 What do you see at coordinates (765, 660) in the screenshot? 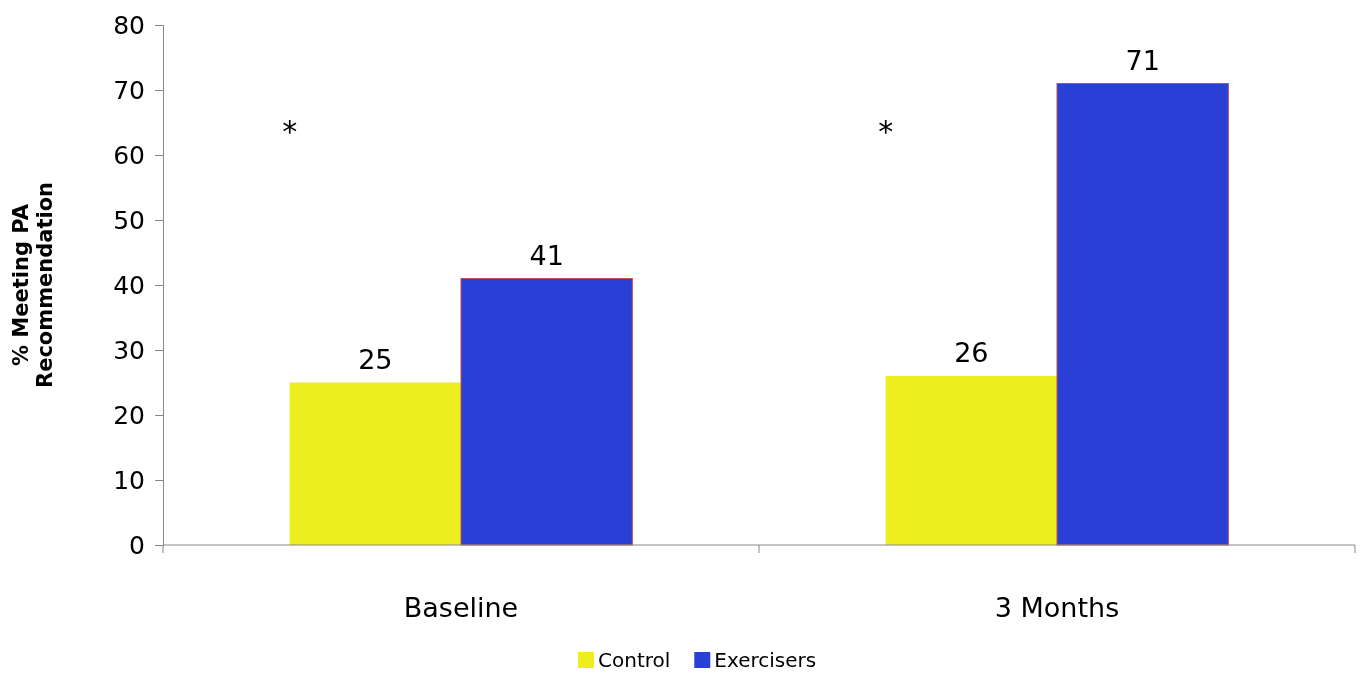
I see `legend-label: Exercisers` at bounding box center [765, 660].